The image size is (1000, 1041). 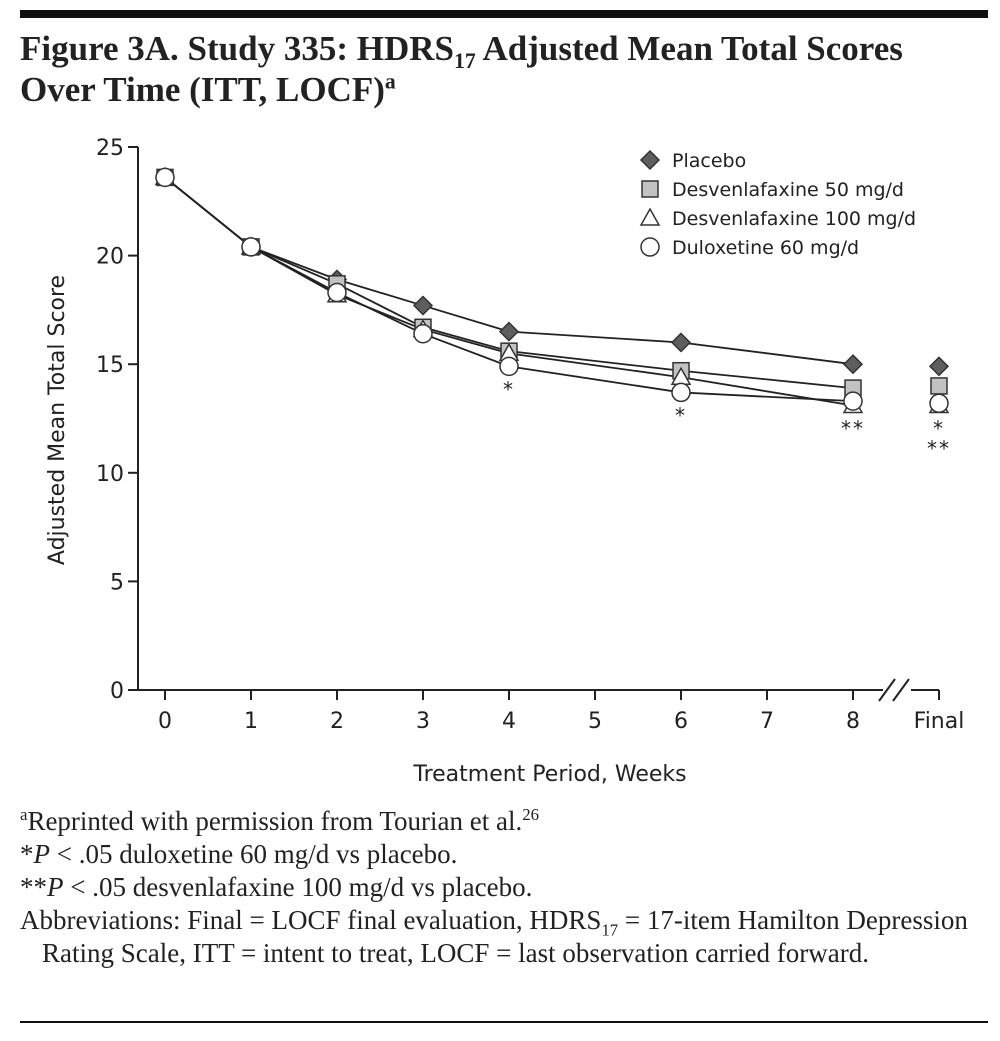 I want to click on y-tick-label: 25, so click(x=110, y=148).